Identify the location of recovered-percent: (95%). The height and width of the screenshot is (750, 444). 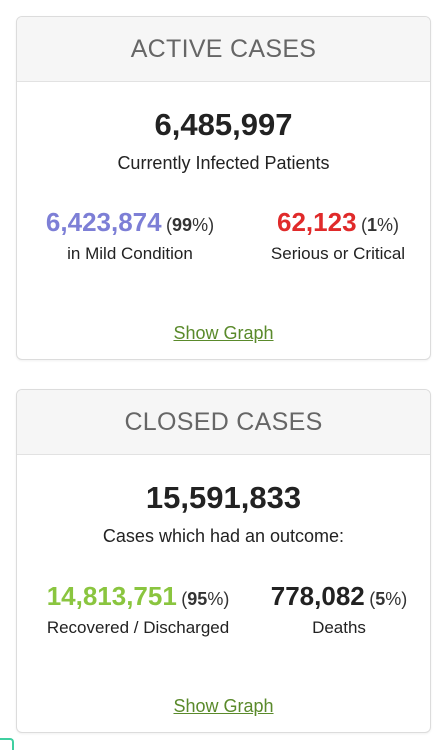
(205, 599).